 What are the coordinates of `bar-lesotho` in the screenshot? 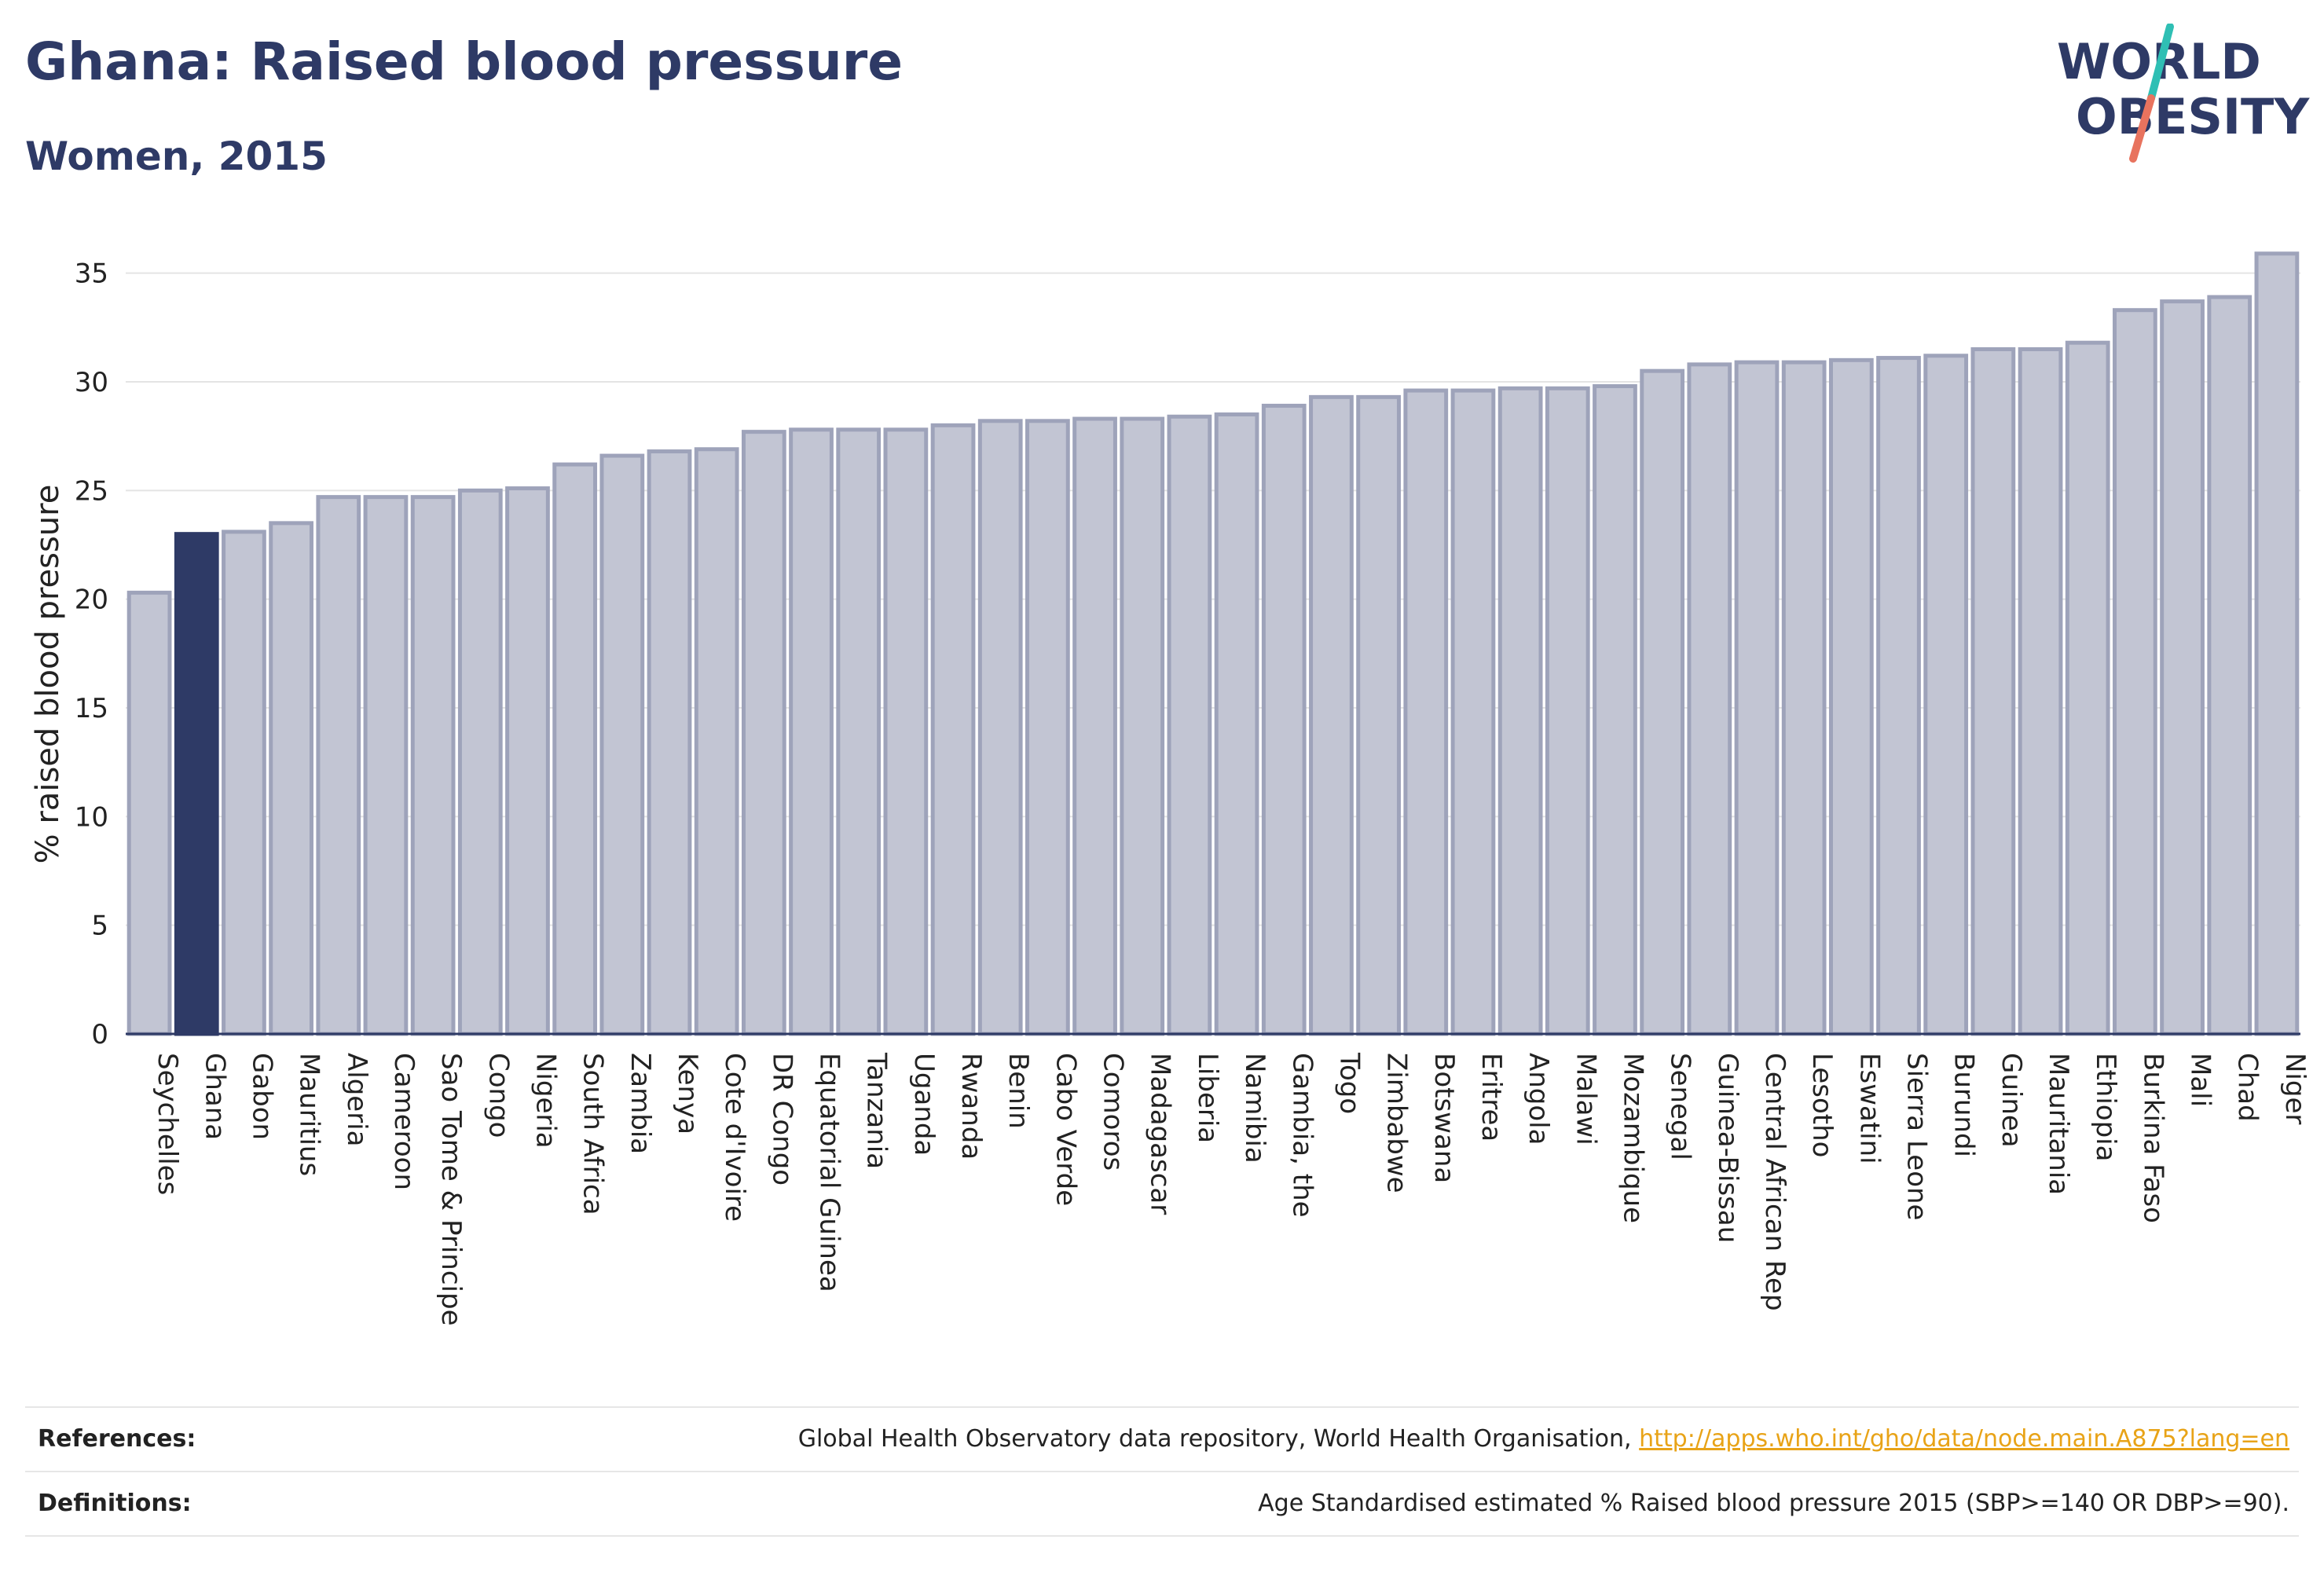 It's located at (1804, 698).